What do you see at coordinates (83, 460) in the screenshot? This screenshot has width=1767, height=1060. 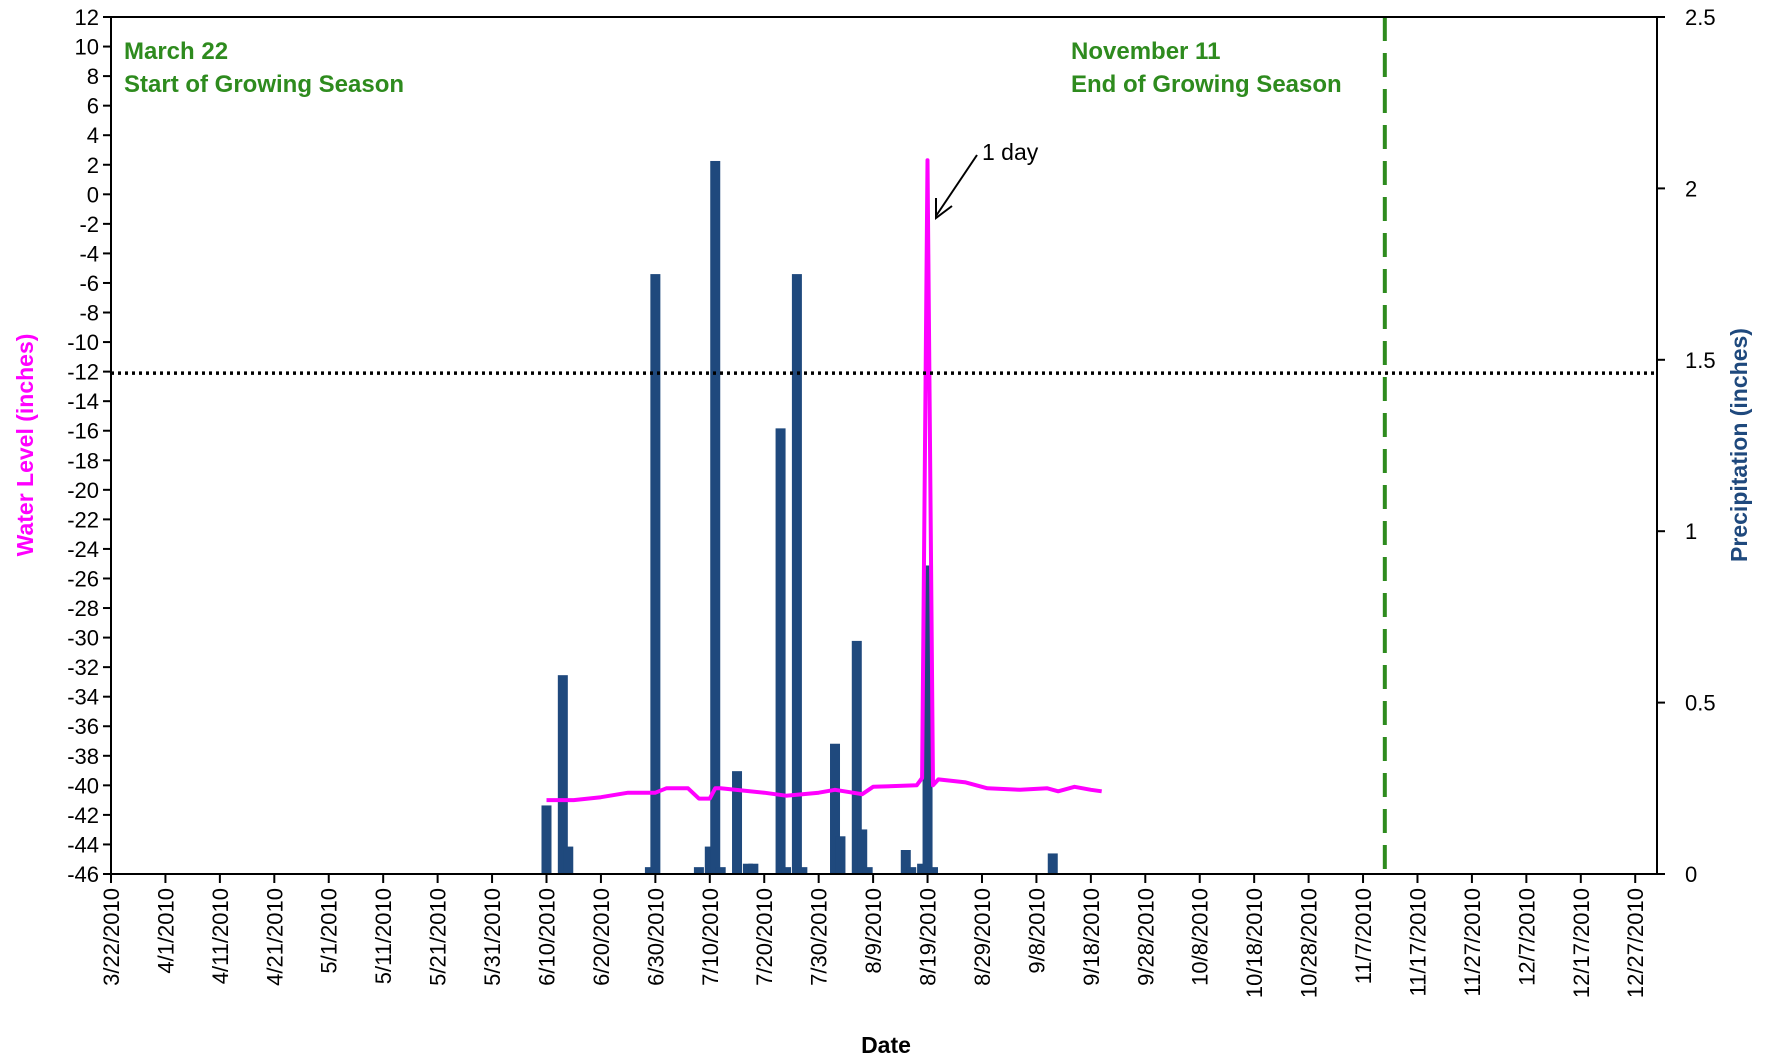 I see `left-axis-tick-label: -18` at bounding box center [83, 460].